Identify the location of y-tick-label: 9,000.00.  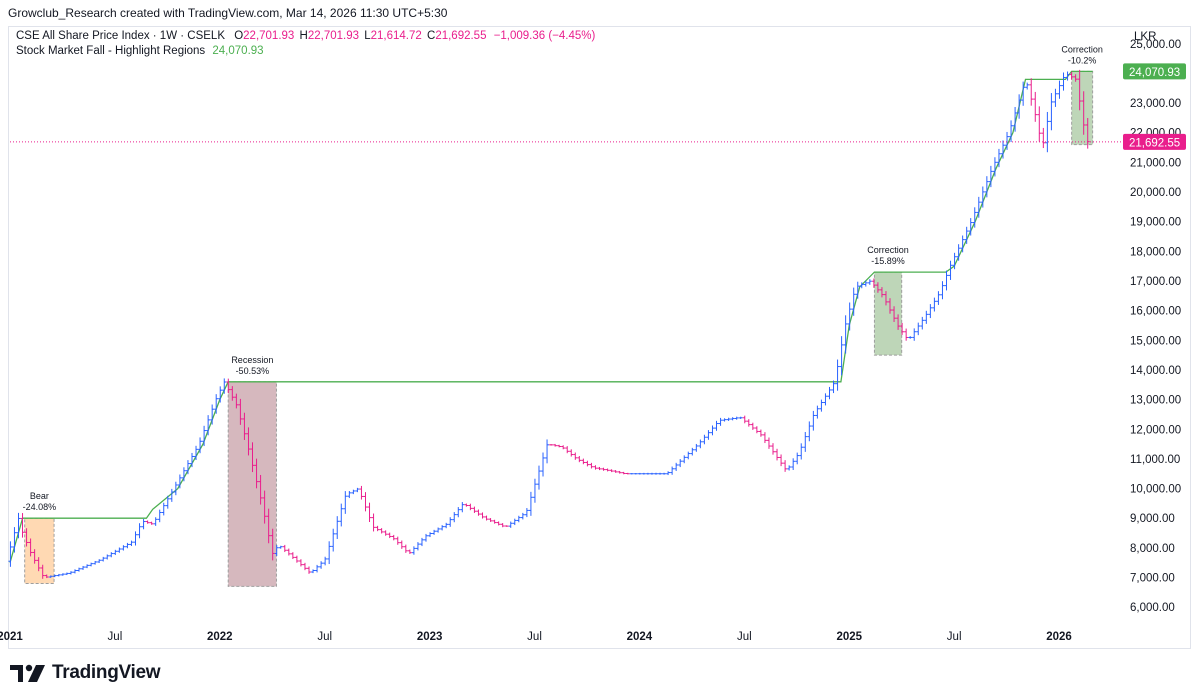
(1152, 519).